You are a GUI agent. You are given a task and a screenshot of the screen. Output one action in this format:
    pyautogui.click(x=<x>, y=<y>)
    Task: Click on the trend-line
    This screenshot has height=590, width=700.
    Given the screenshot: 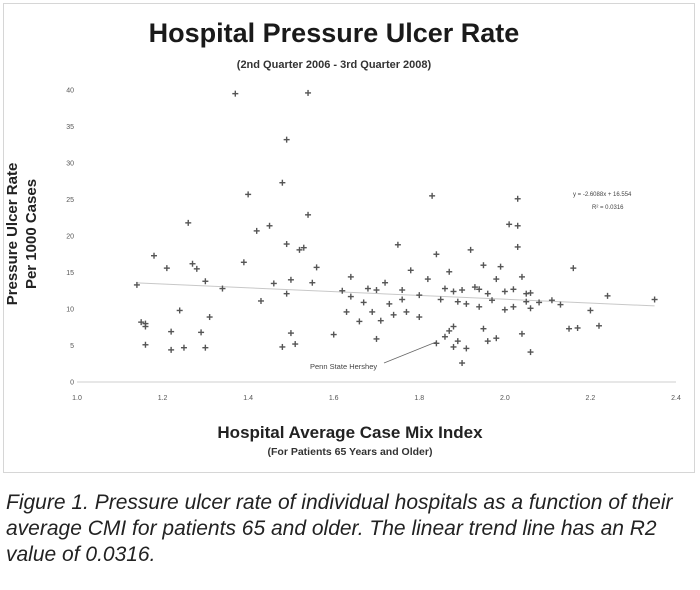 What is the action you would take?
    pyautogui.click(x=395, y=294)
    